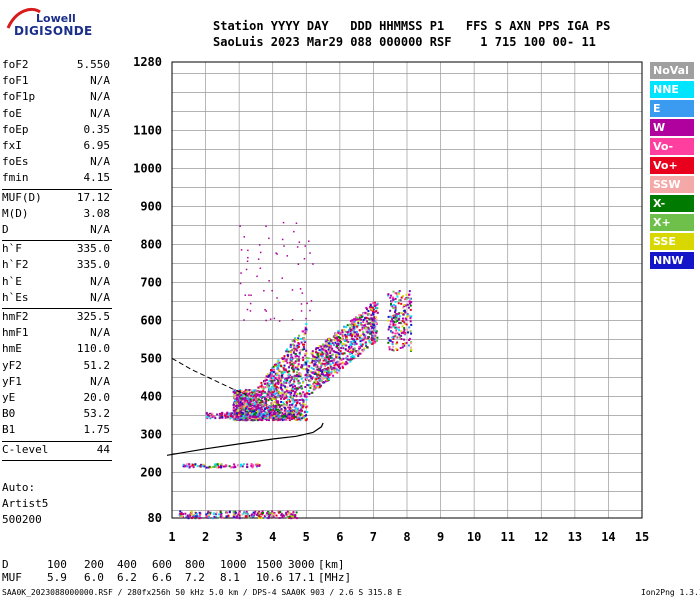  Describe the element at coordinates (670, 592) in the screenshot. I see `version-label: Ion2Png 1.3.17` at that location.